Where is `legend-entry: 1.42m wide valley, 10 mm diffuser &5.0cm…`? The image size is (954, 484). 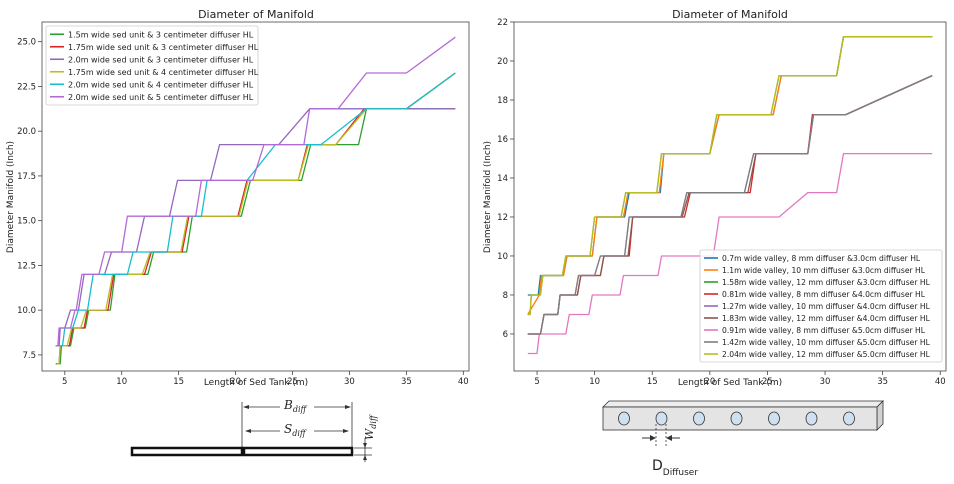
legend-entry: 1.42m wide valley, 10 mm diffuser &5.0cm… is located at coordinates (826, 342).